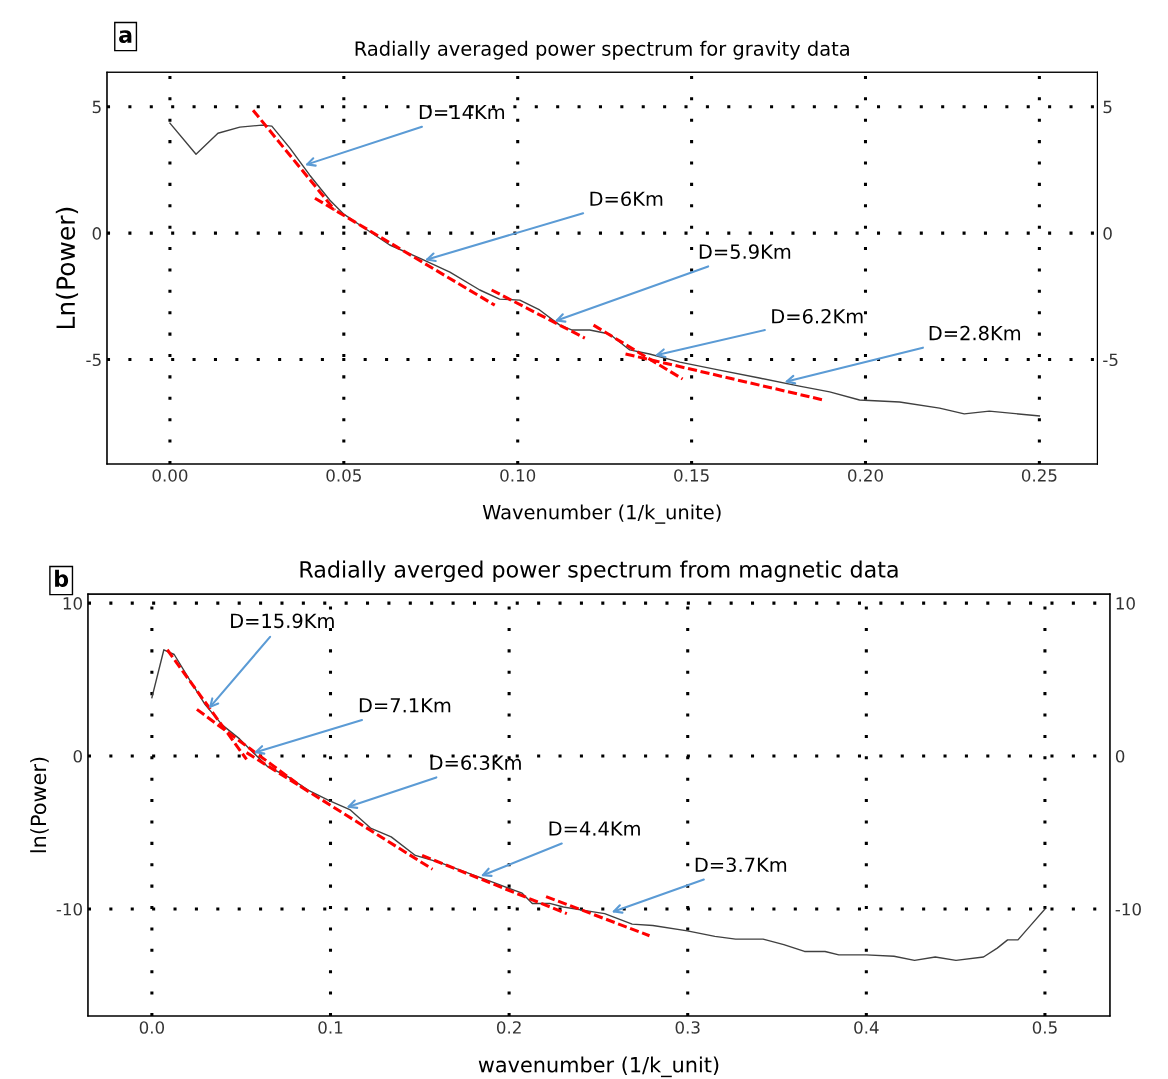 The height and width of the screenshot is (1079, 1168). Describe the element at coordinates (598, 1067) in the screenshot. I see `x-axis-title: wavenumber (1/k_unit)` at that location.